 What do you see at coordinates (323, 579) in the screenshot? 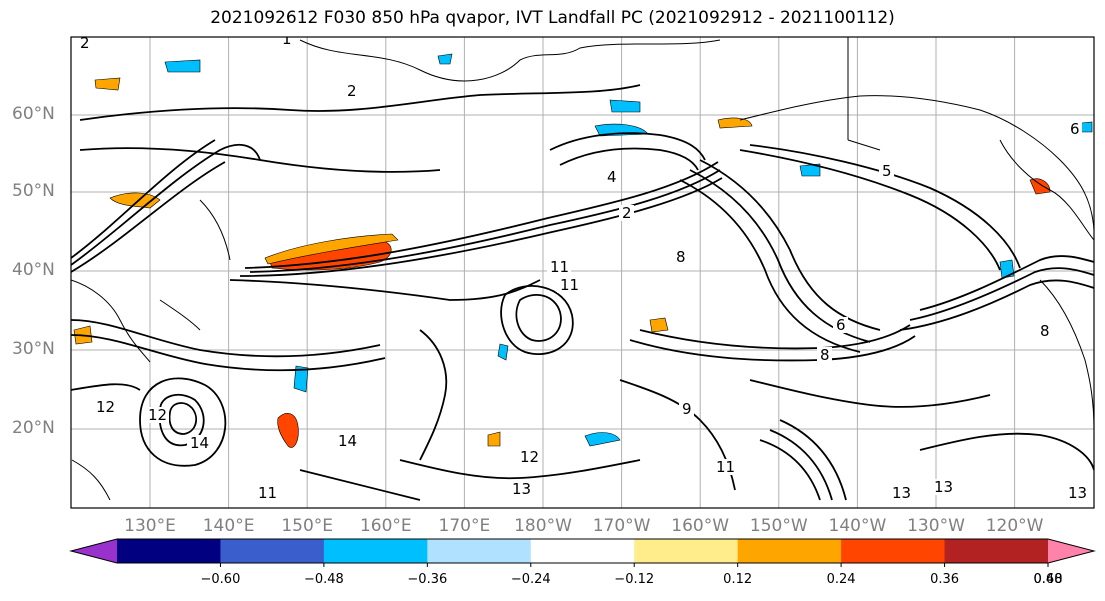
I see `colorbar-tick-label: −0.48` at bounding box center [323, 579].